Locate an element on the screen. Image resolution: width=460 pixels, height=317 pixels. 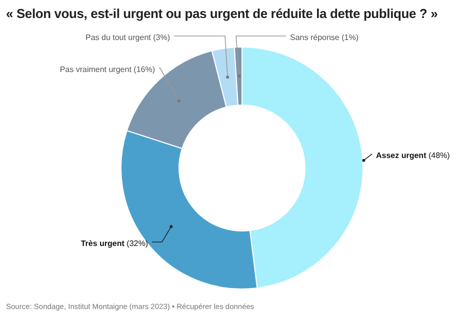
slice-label: Sans réponse is located at coordinates (315, 37).